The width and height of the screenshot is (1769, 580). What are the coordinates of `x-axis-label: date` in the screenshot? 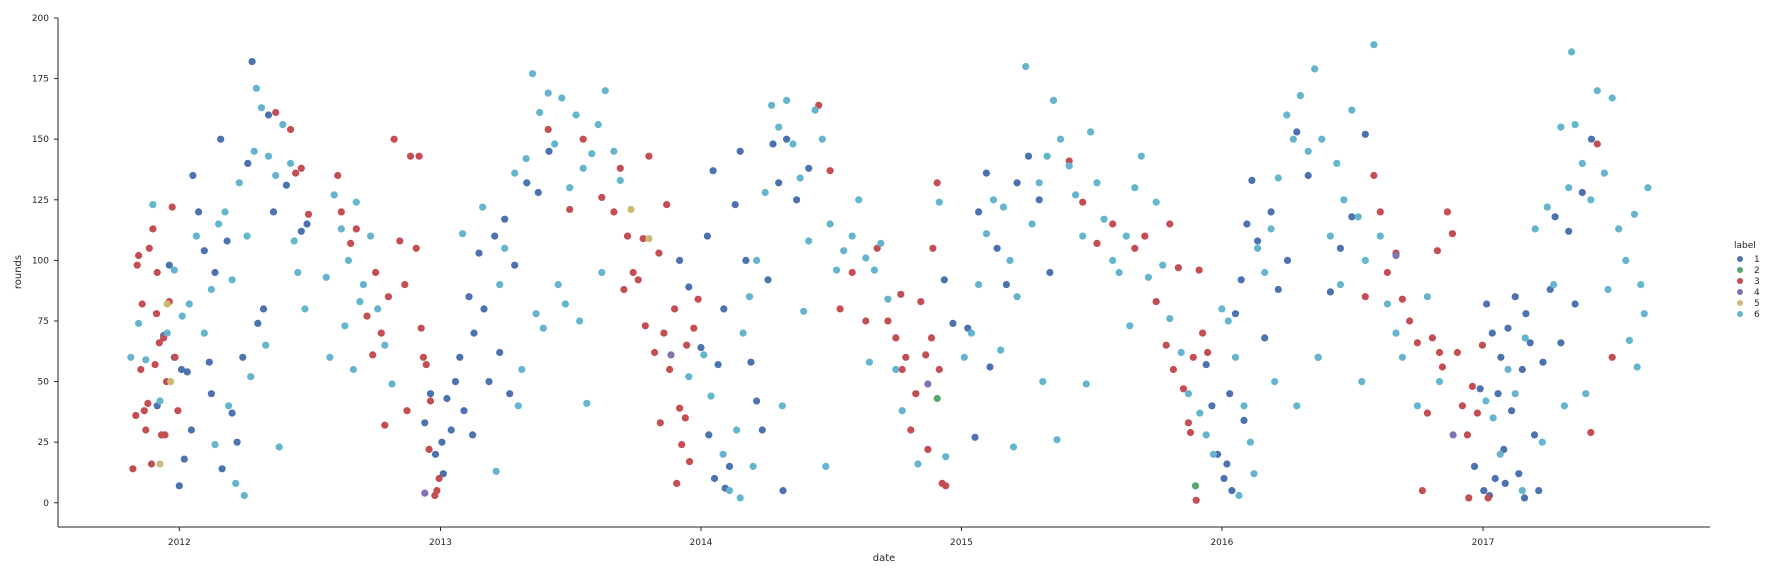 It's located at (884, 558).